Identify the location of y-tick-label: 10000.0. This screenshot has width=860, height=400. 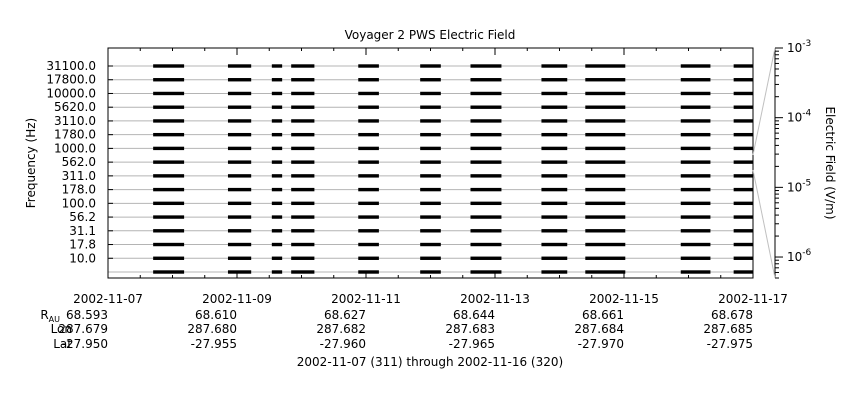
(71, 93).